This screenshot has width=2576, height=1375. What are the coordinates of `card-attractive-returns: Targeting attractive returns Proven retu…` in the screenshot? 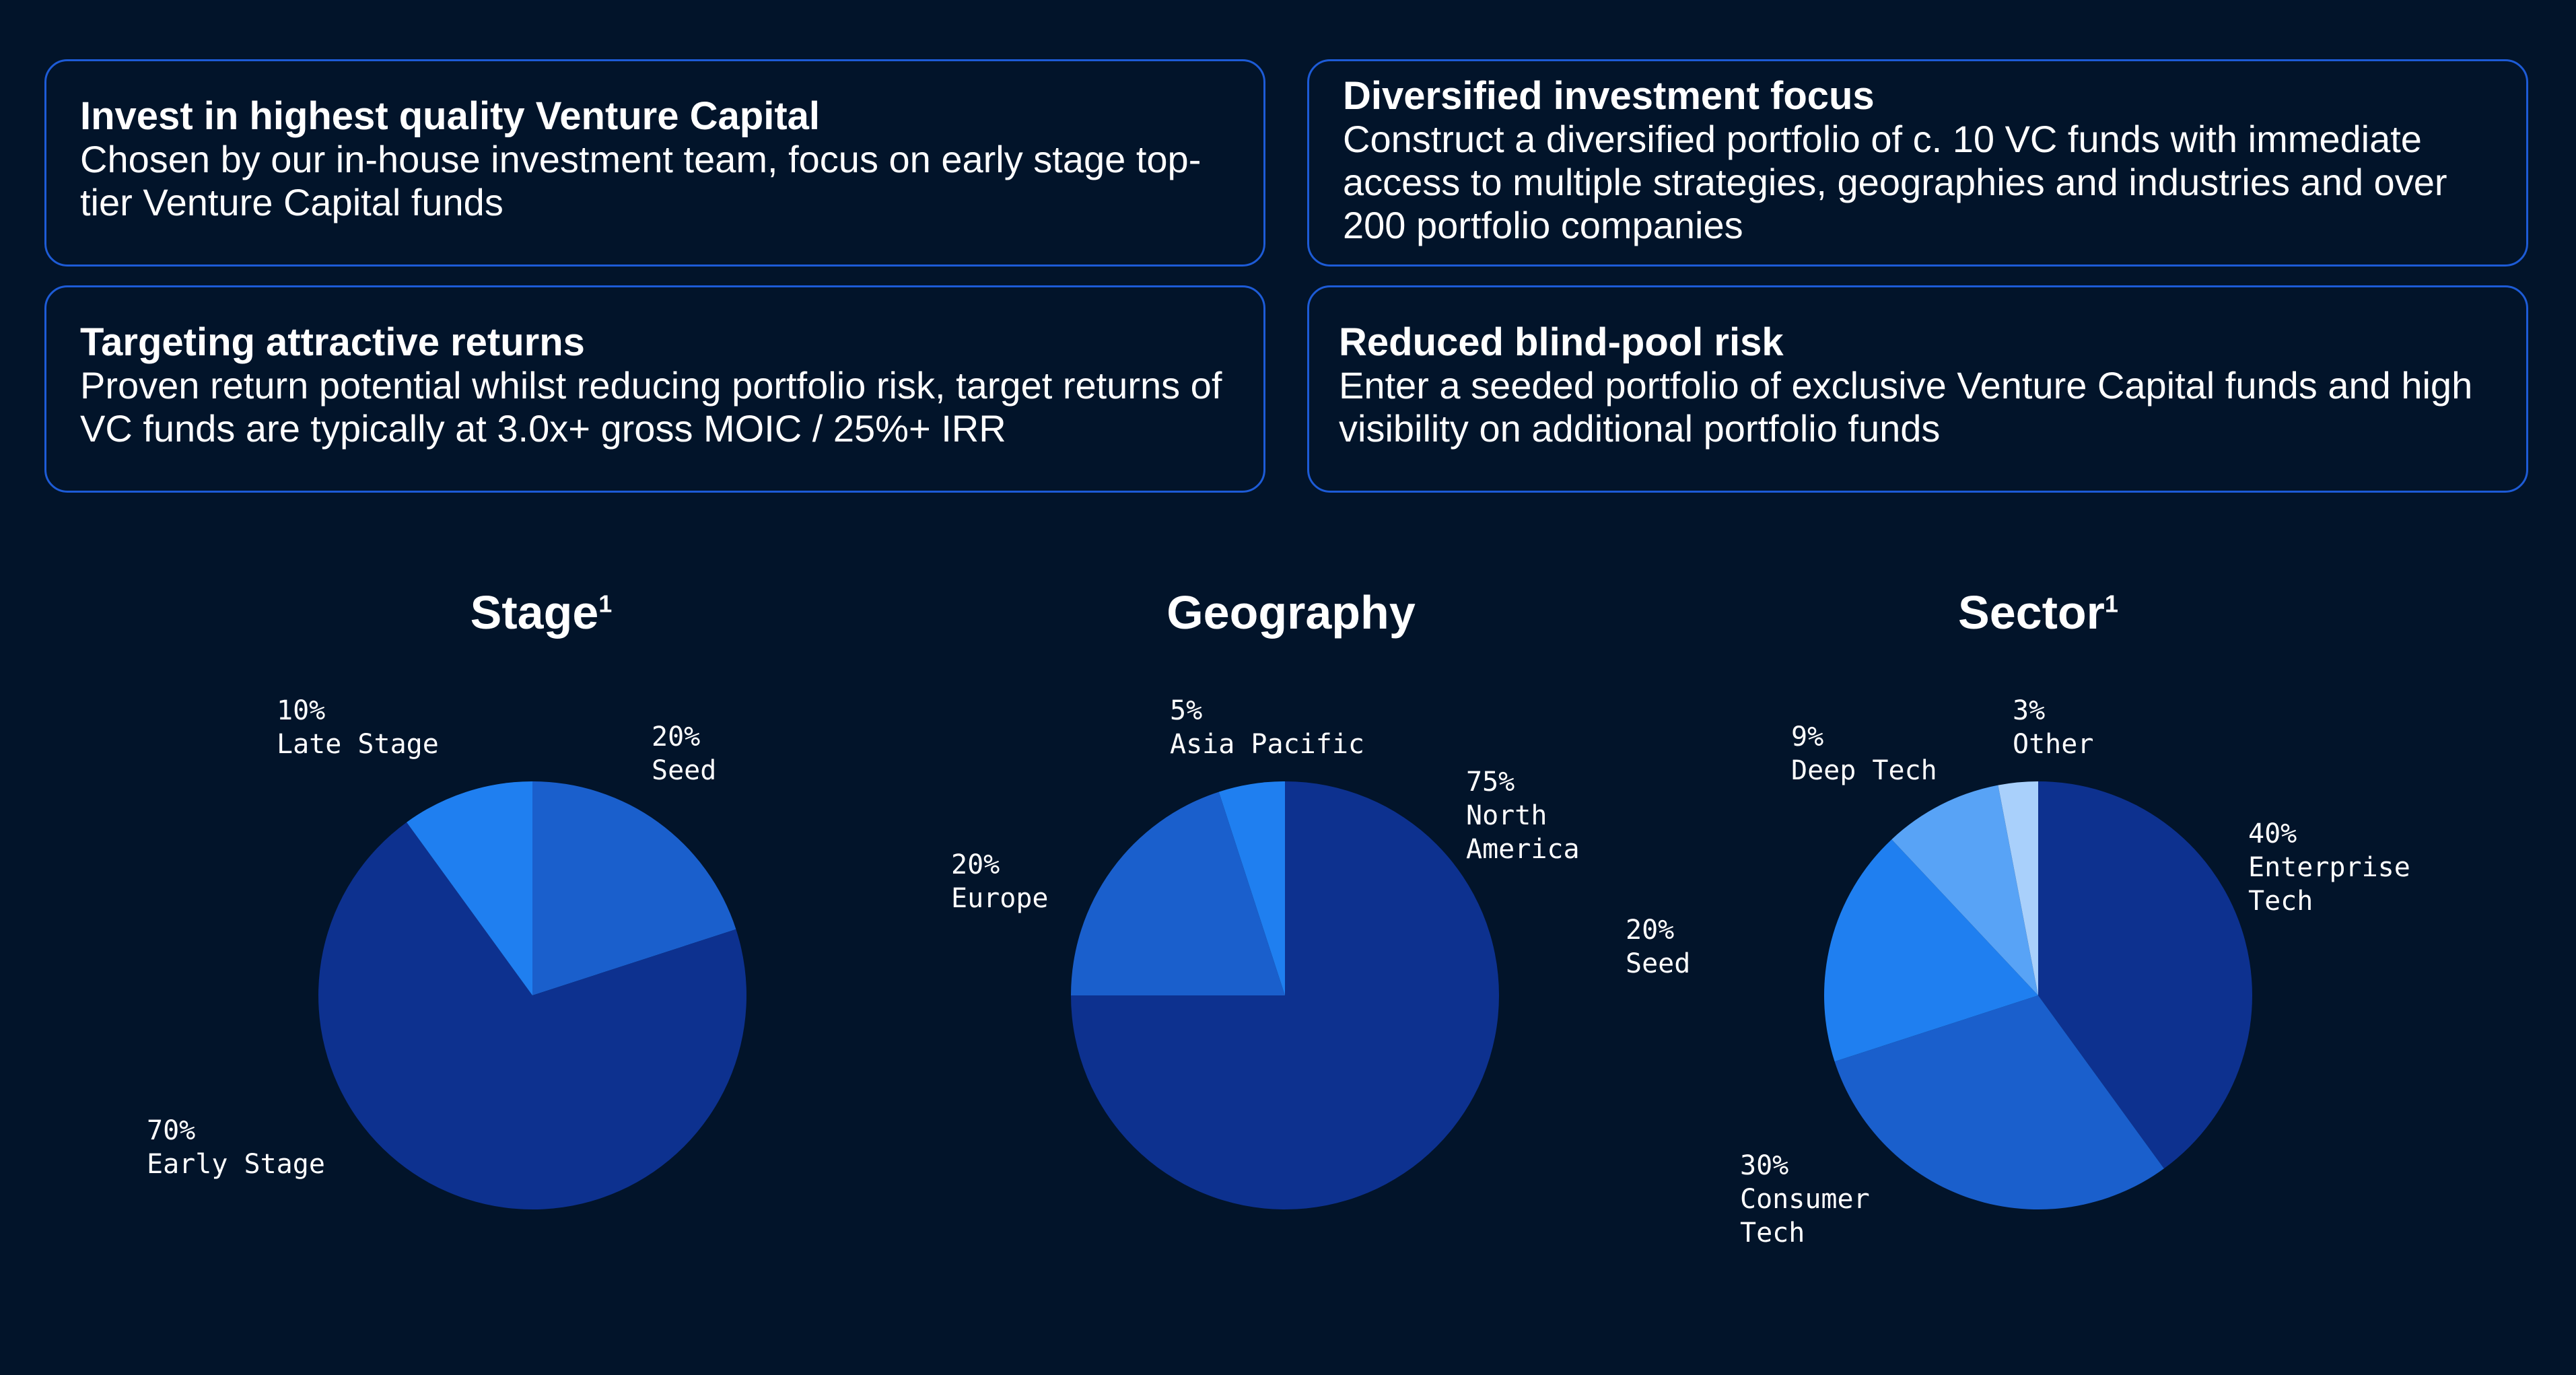 It's located at (654, 389).